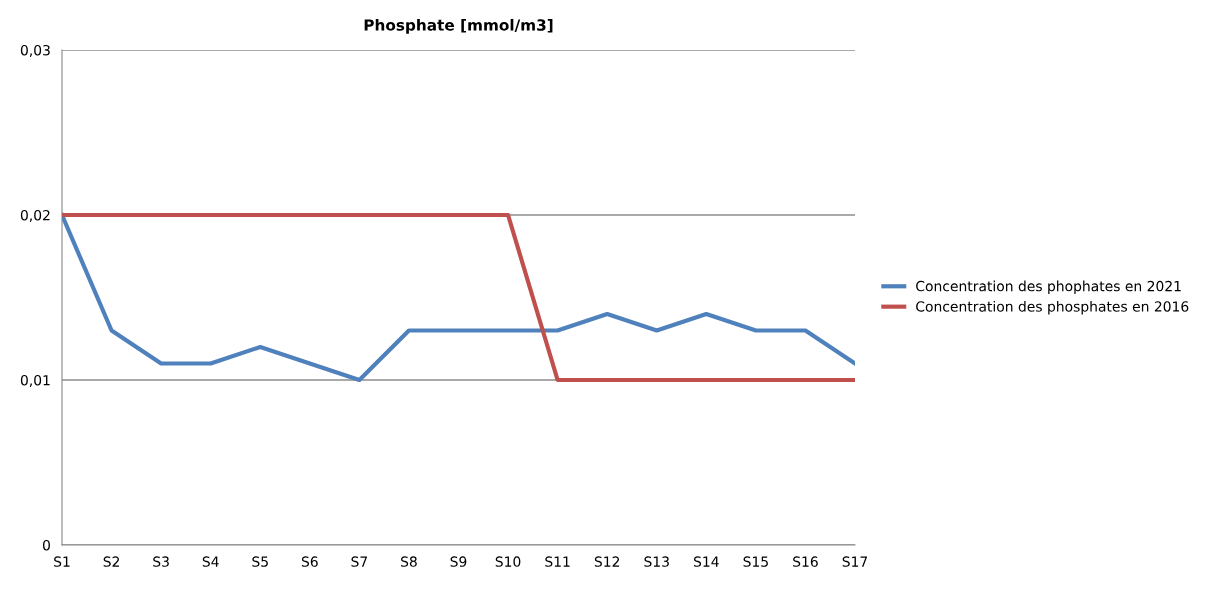  I want to click on x-tick-label: S5, so click(260, 561).